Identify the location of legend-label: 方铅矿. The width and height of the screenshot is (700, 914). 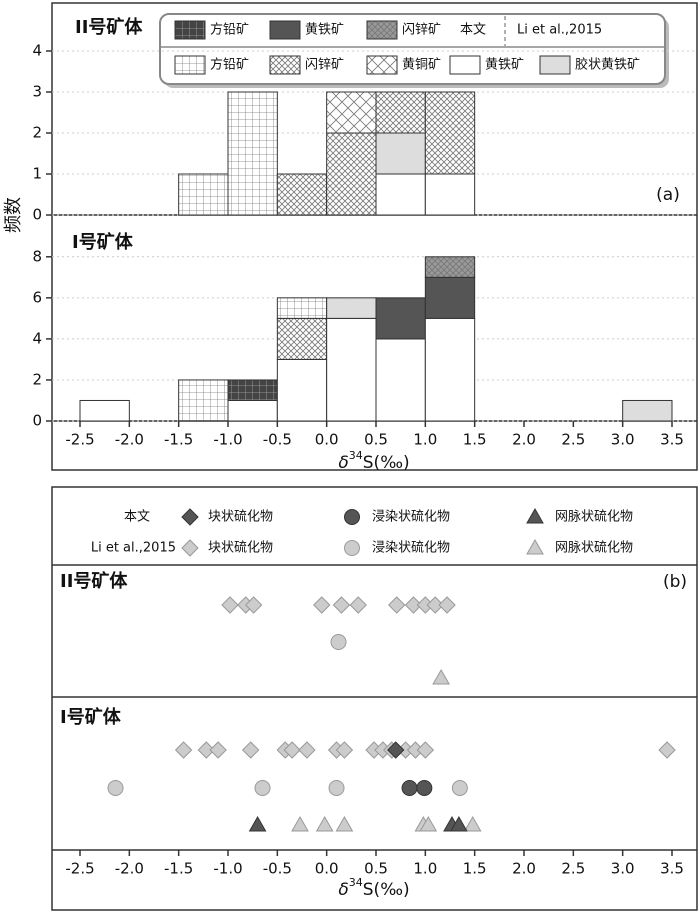
(229, 65).